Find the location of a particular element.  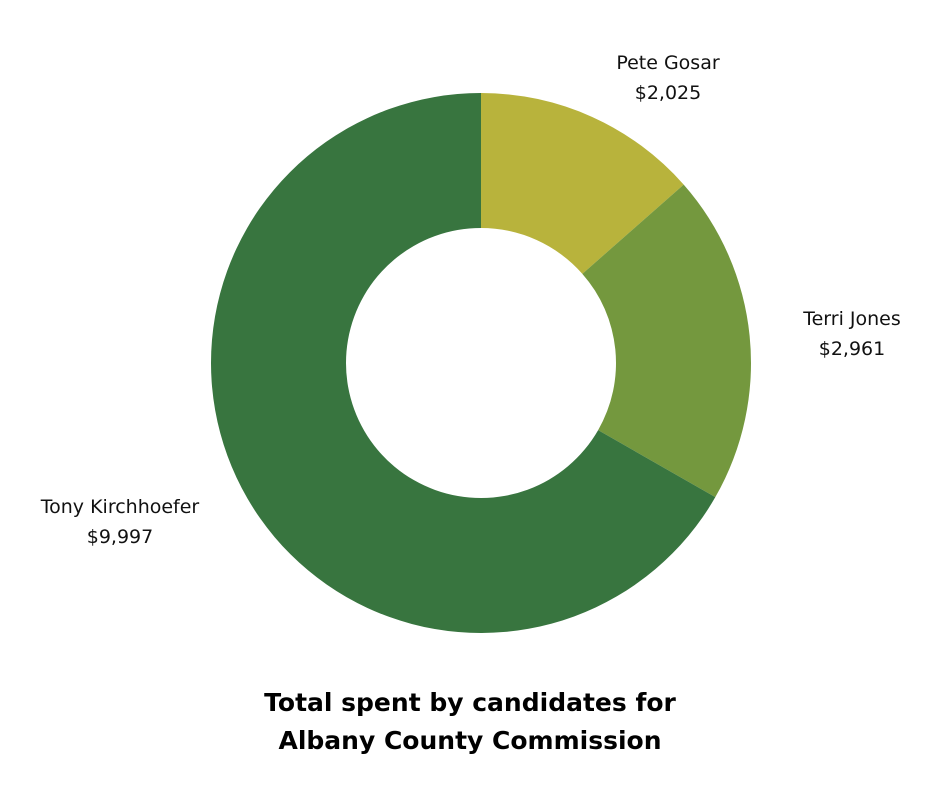

slice-value-tony-kirchhoefer: $9,997 is located at coordinates (120, 537).